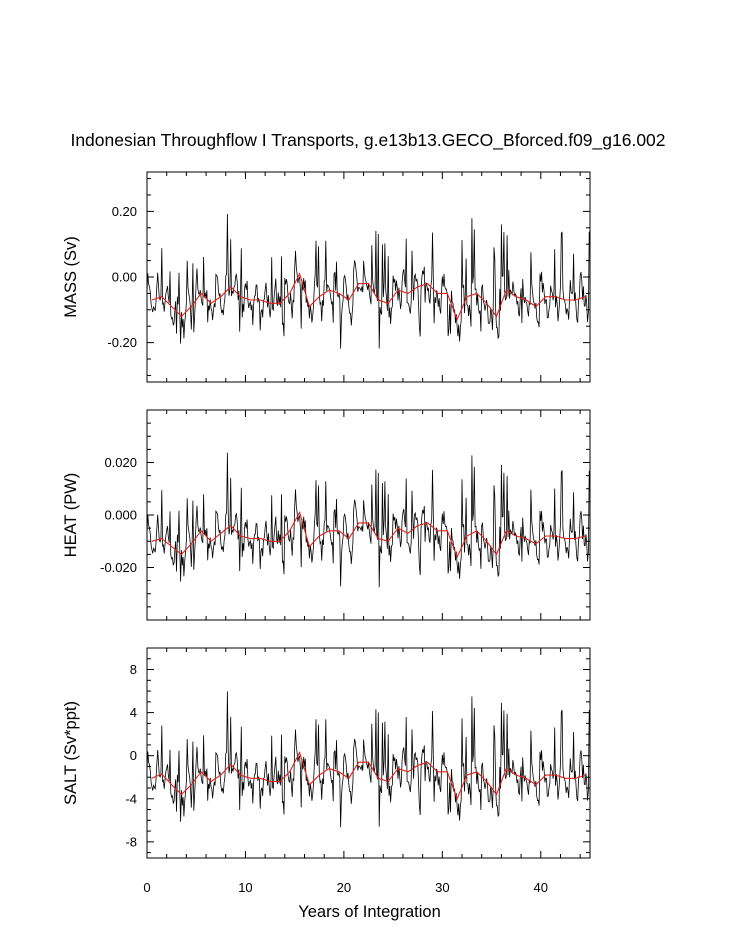 This screenshot has width=733, height=945. I want to click on x-tick-label: 20, so click(344, 887).